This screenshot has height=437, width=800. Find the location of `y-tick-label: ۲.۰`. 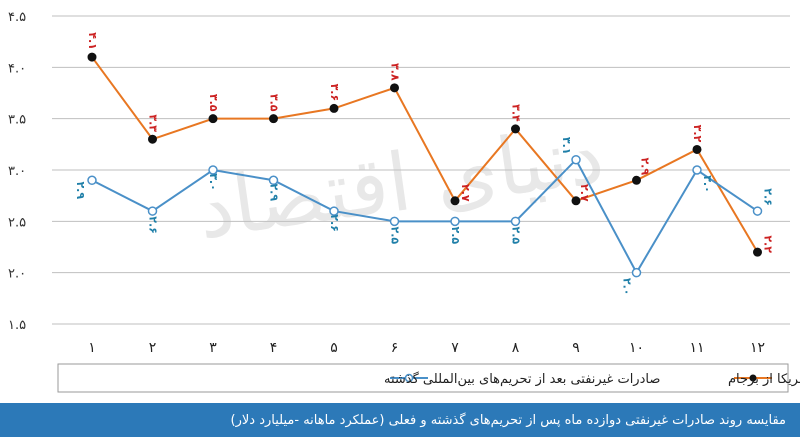

y-tick-label: ۲.۰ is located at coordinates (17, 274).